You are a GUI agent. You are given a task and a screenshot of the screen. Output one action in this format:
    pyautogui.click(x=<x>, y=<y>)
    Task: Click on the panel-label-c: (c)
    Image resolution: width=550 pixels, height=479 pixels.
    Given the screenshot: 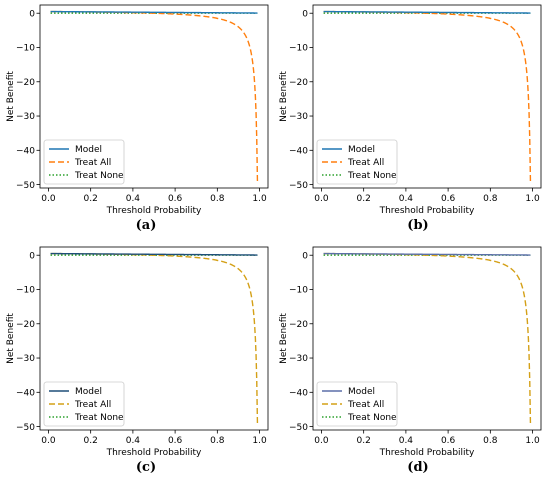 What is the action you would take?
    pyautogui.click(x=146, y=467)
    